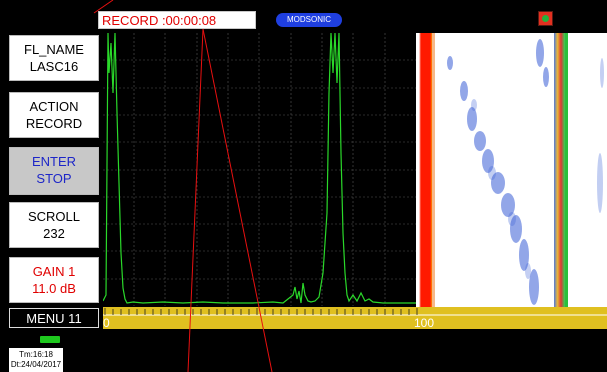 This screenshot has width=607, height=372. I want to click on depth-ruler: 0 100, so click(355, 318).